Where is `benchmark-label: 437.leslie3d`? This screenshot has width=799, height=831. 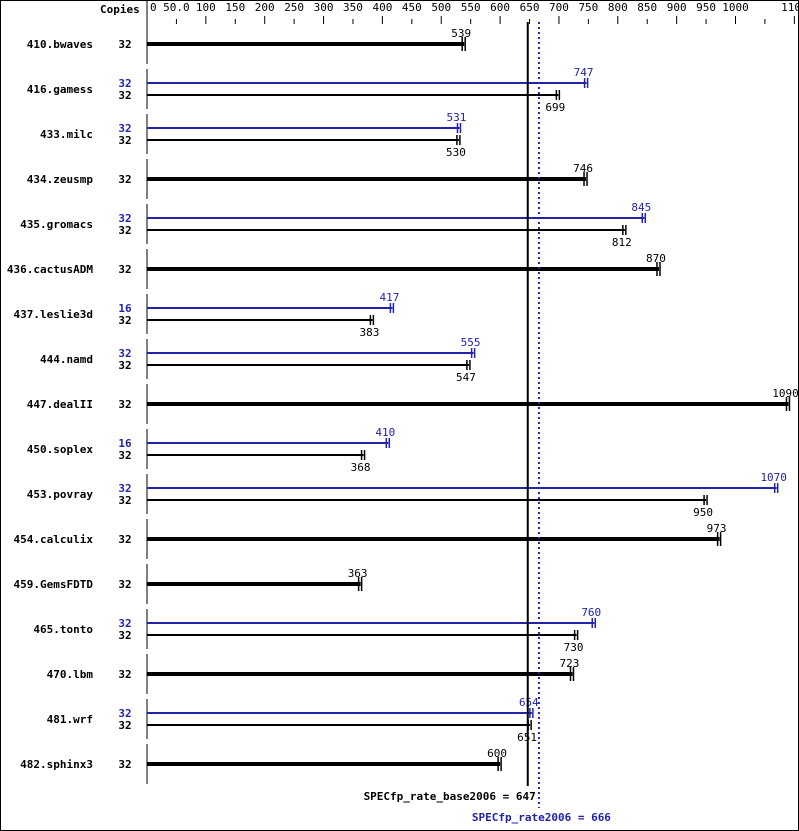
benchmark-label: 437.leslie3d is located at coordinates (53, 314).